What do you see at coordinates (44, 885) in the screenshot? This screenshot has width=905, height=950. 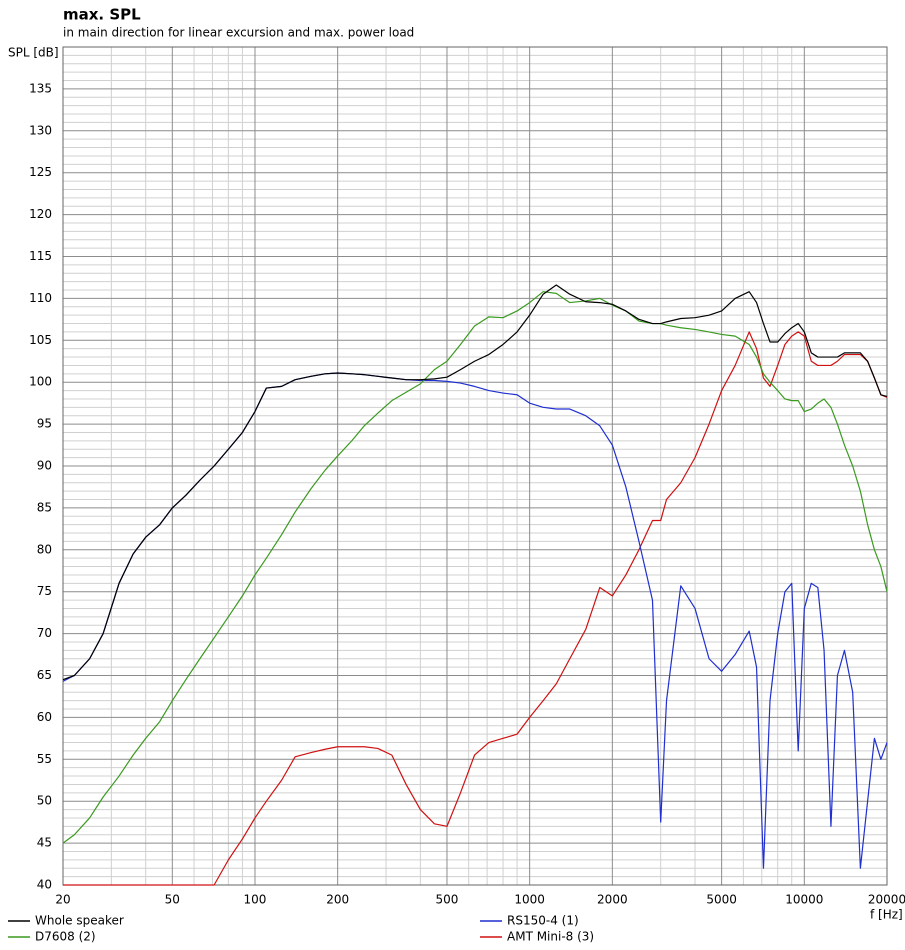 I see `y-tick-label: 40` at bounding box center [44, 885].